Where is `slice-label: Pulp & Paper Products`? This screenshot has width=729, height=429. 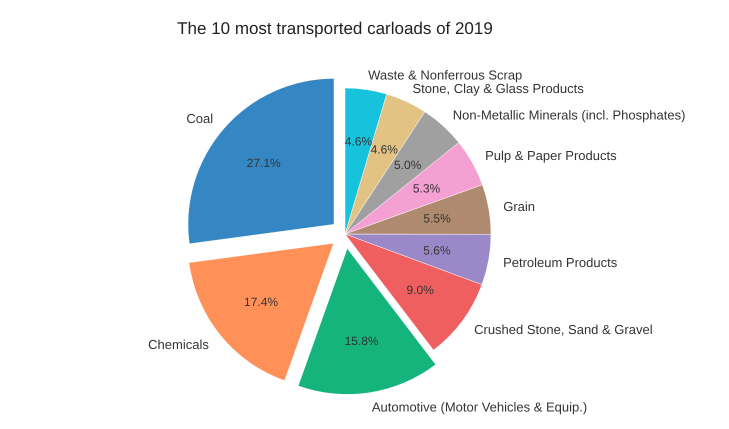
slice-label: Pulp & Paper Products is located at coordinates (551, 156).